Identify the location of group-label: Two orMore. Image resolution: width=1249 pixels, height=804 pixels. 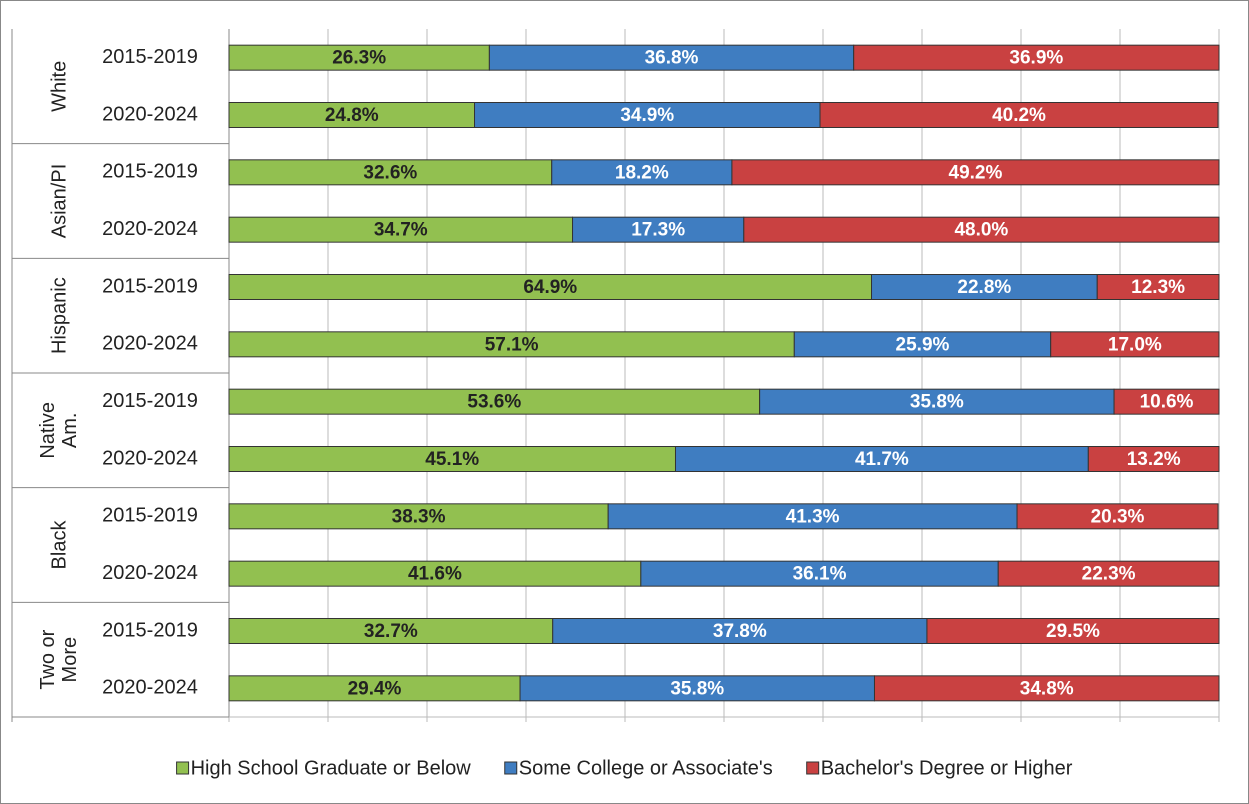
(59, 659).